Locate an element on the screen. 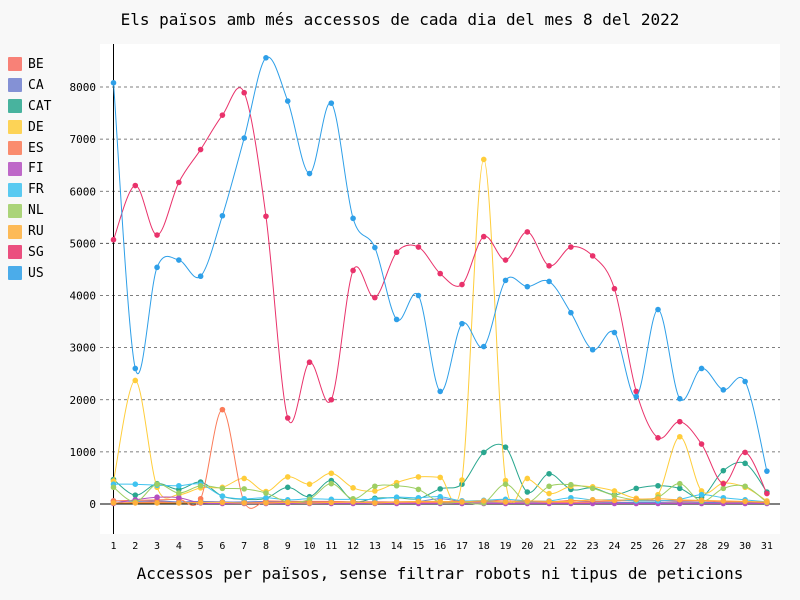 This screenshot has width=800, height=600. x-tick-label: 15 is located at coordinates (418, 546).